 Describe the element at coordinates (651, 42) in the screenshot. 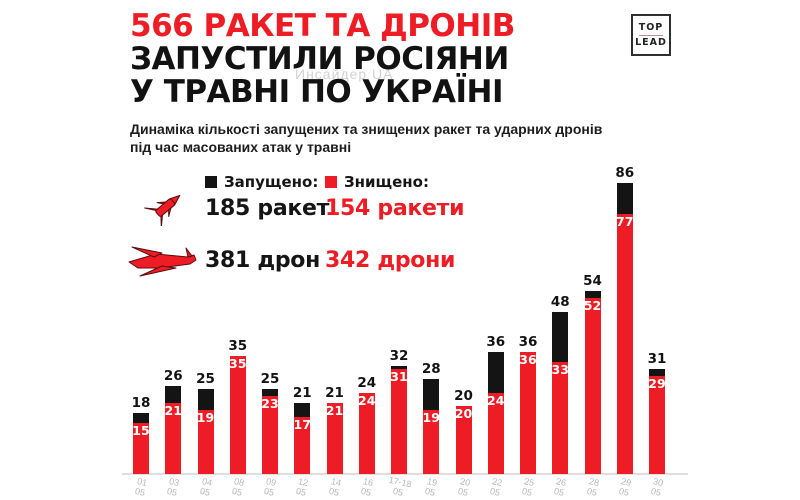

I see `logo-bottom-text: LEAD` at that location.